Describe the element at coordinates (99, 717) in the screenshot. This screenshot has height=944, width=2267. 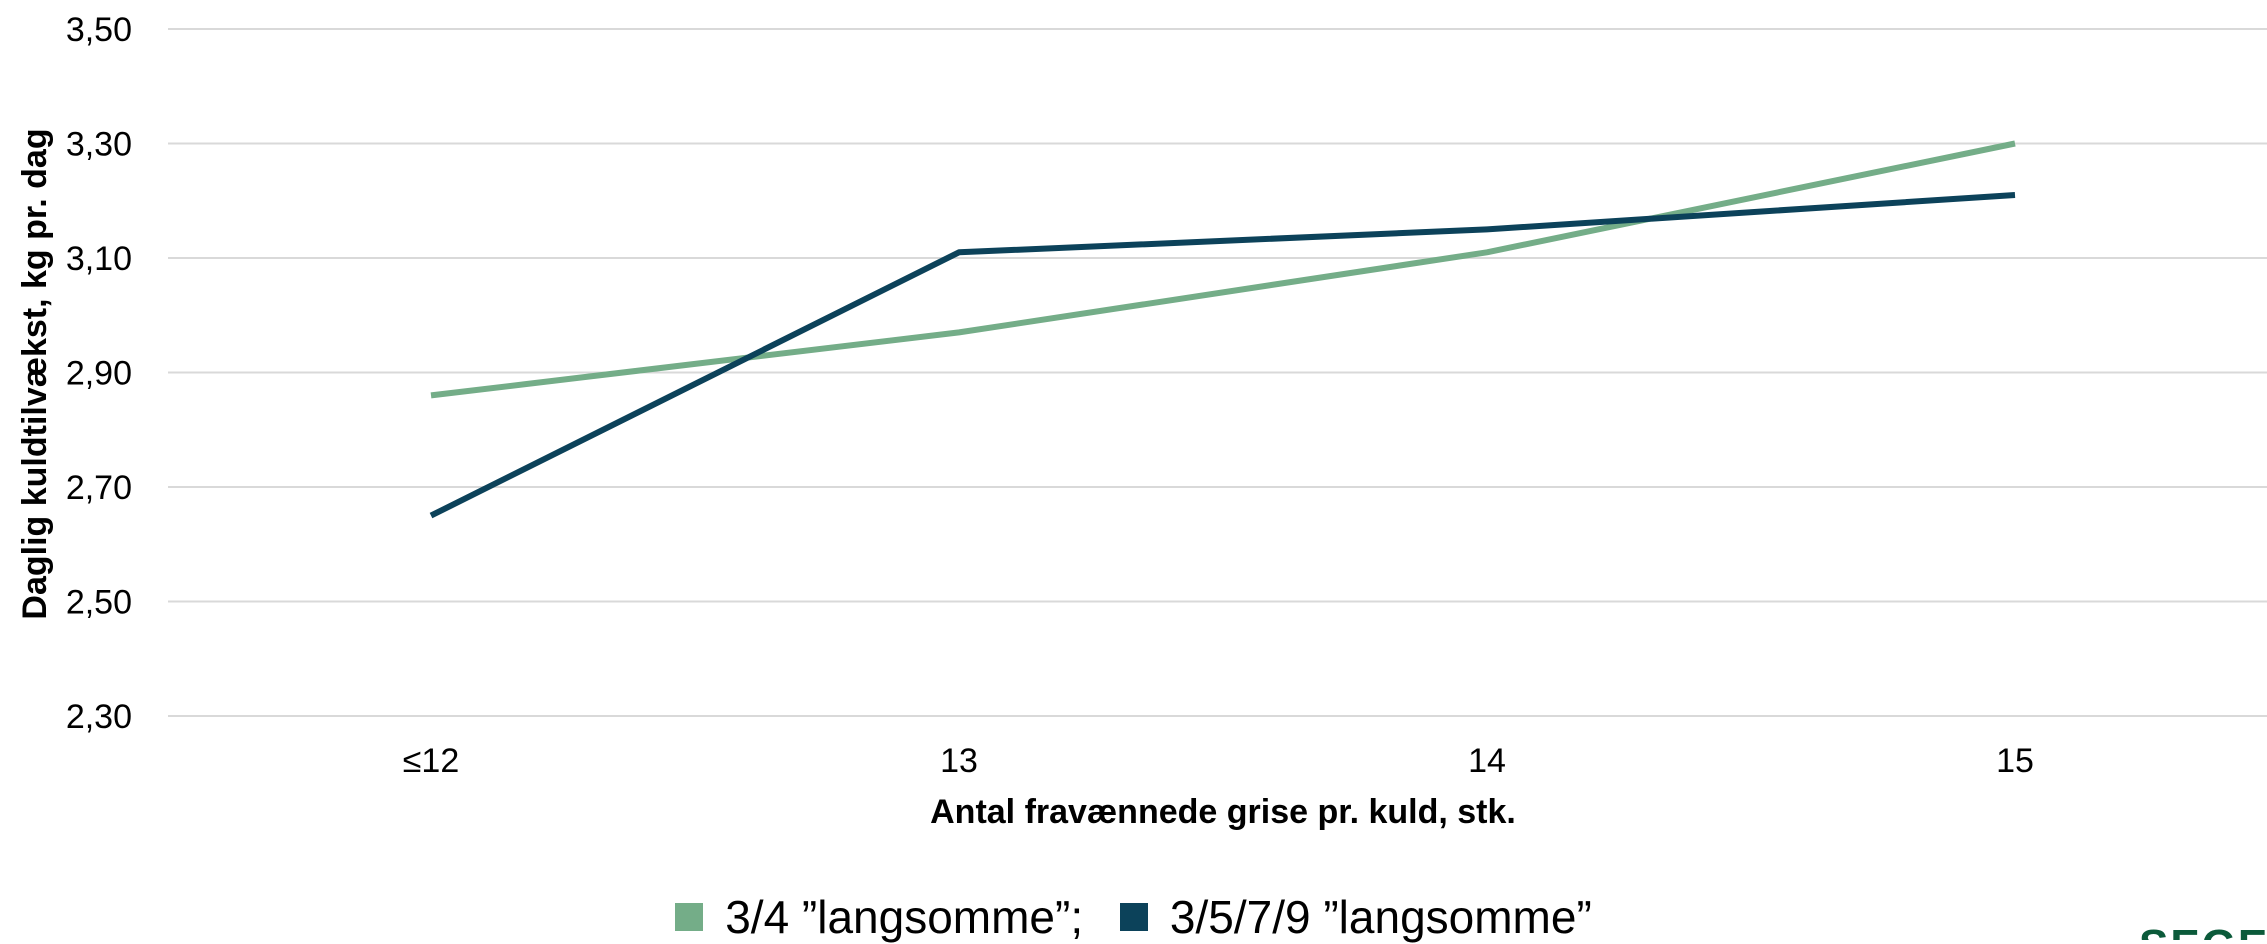
I see `y-tick-label: 2,30` at that location.